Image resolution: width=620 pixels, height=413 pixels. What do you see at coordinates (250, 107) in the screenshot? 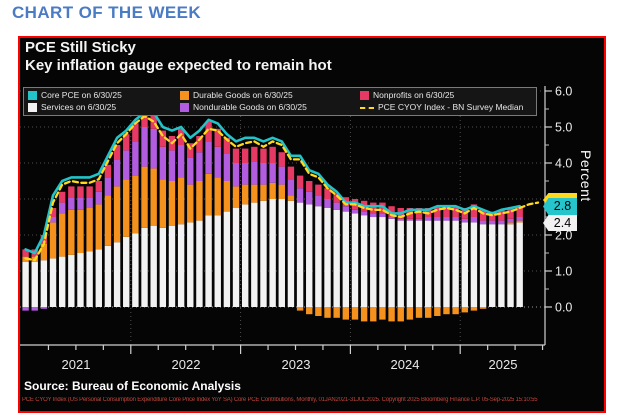
I see `legend-label: Nondurable Goods on 6/30/25` at bounding box center [250, 107].